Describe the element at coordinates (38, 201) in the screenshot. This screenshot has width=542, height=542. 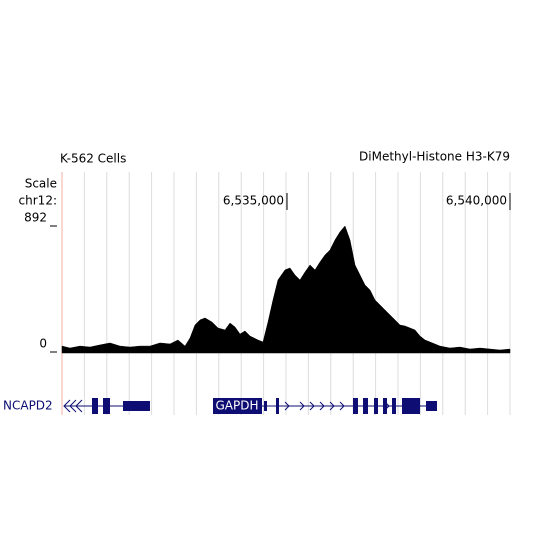
I see `chrom-label: chr12:` at that location.